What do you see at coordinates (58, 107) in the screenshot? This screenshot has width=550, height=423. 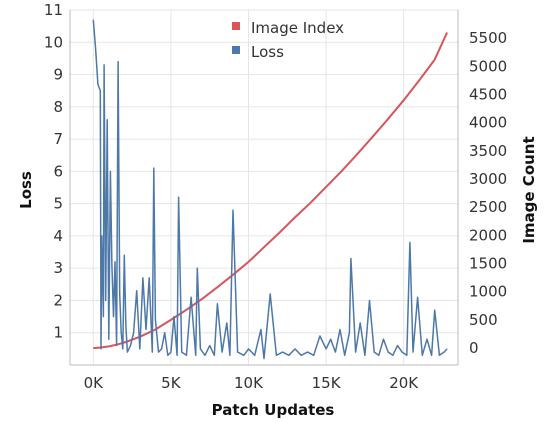 I see `y-left-tick-label: 8` at bounding box center [58, 107].